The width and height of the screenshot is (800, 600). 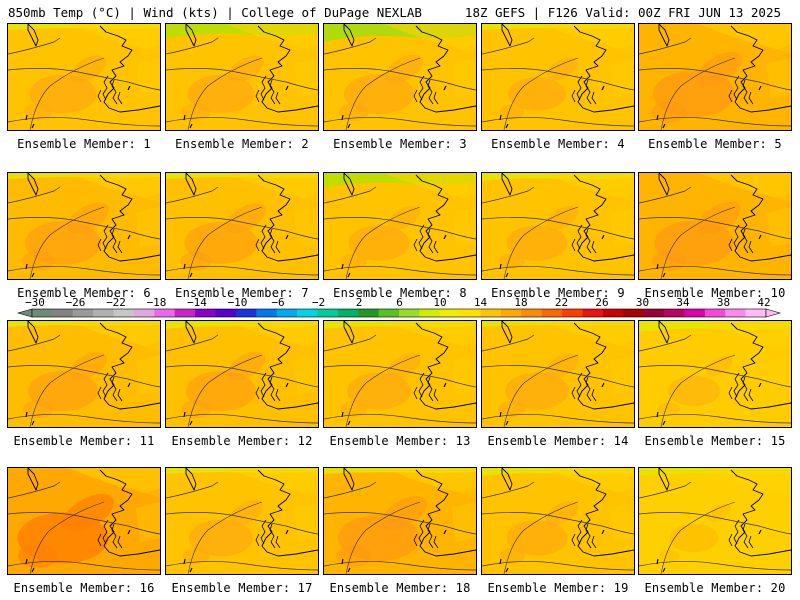 I want to click on ensemble-member-caption: Ensemble Member: 8, so click(x=400, y=293).